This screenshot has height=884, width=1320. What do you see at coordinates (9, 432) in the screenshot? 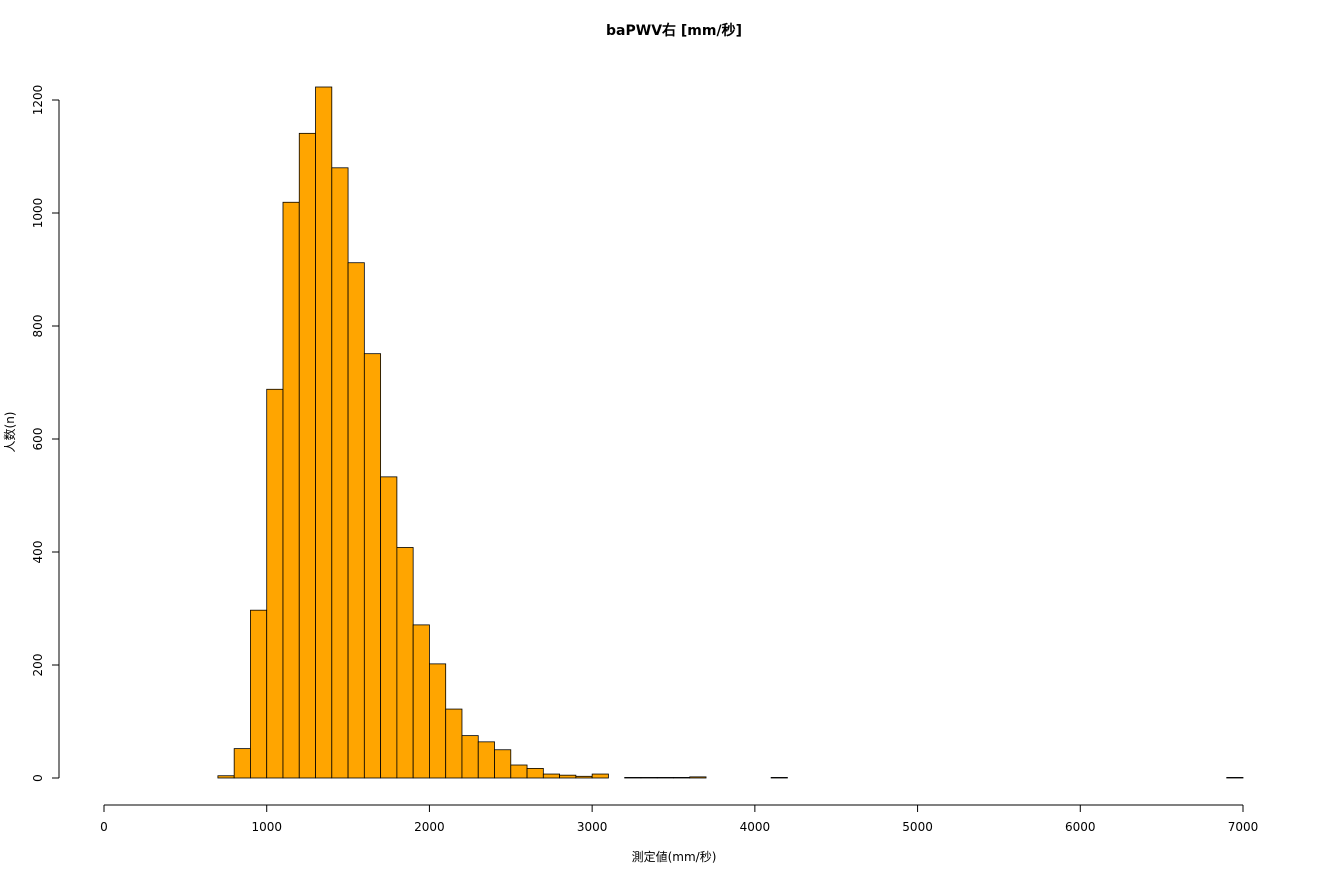
I see `y-axis-label: 人数(n)` at bounding box center [9, 432].